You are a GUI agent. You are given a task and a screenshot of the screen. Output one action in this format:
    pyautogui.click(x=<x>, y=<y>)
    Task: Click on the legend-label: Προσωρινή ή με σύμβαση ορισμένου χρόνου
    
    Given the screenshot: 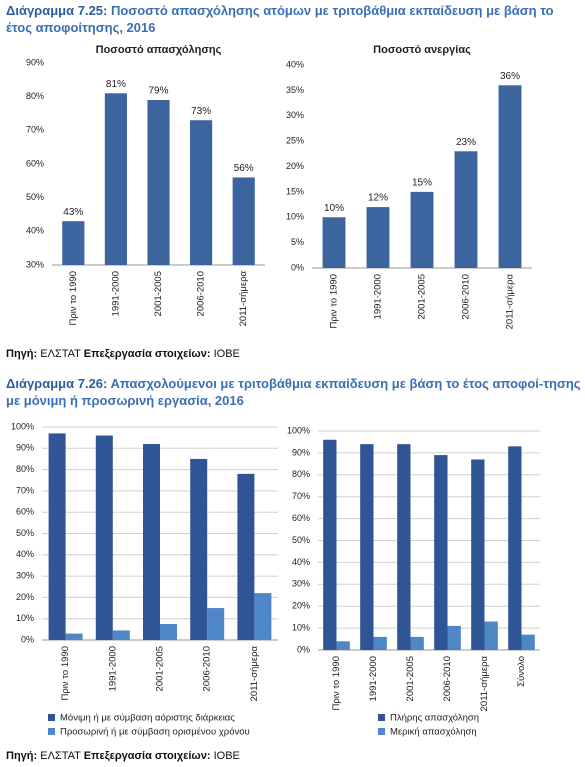 What is the action you would take?
    pyautogui.click(x=155, y=732)
    